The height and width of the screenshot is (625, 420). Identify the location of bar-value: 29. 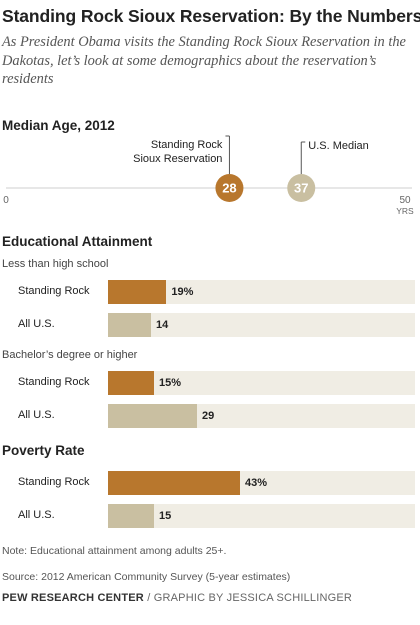
(208, 416).